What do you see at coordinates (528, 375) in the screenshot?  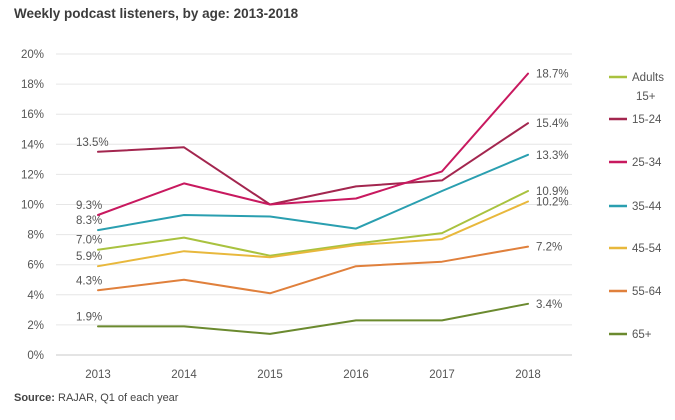 I see `x-tick-label: 2018` at bounding box center [528, 375].